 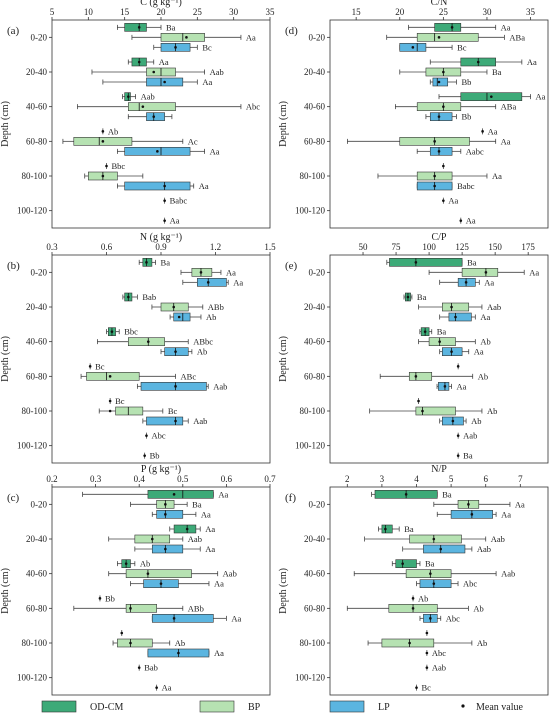 What do you see at coordinates (230, 706) in the screenshot?
I see `legend-item-bp: BP` at bounding box center [230, 706].